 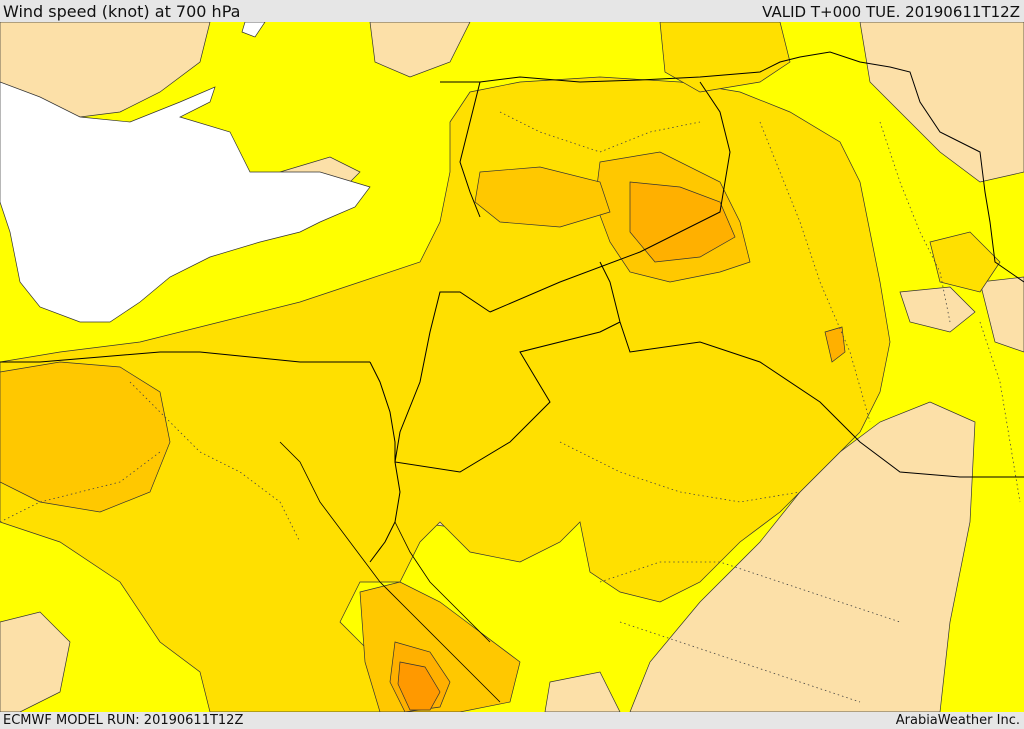 I want to click on map-title: Wind speed (knot) at 700 hPa, so click(x=122, y=11).